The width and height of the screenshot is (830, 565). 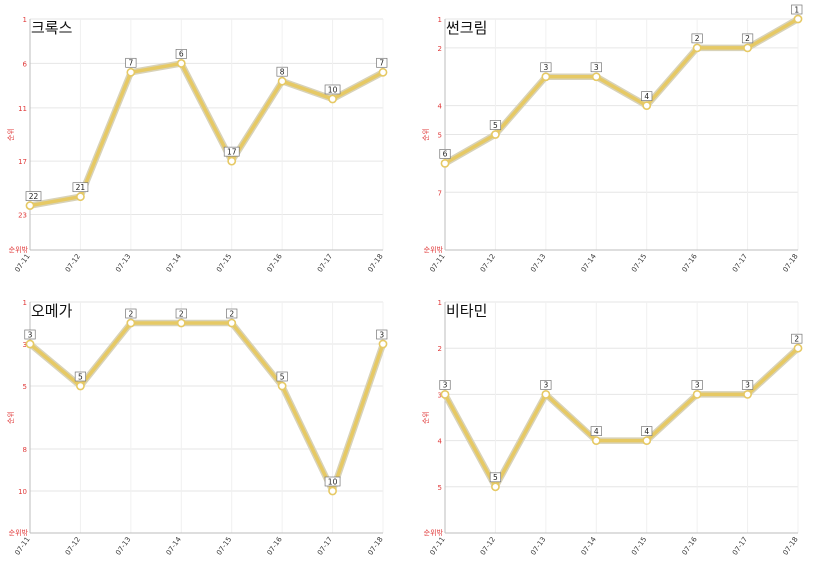 What do you see at coordinates (22, 109) in the screenshot?
I see `y-tick-label: 11` at bounding box center [22, 109].